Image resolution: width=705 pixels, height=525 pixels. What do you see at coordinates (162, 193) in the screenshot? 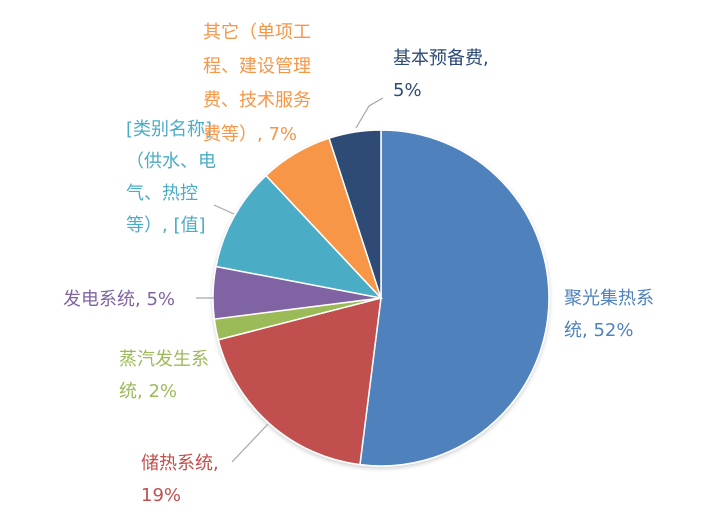
I see `slice-label-line: 气、热控` at bounding box center [162, 193].